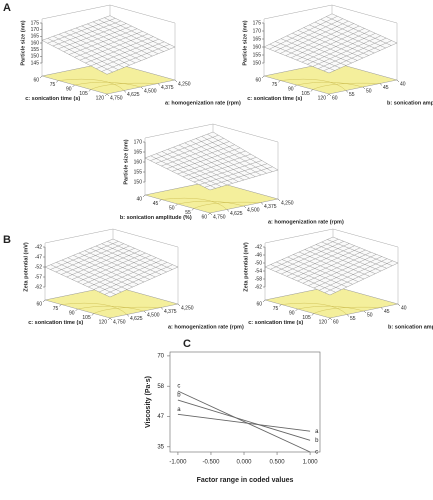 The height and width of the screenshot is (500, 433). Describe the element at coordinates (188, 213) in the screenshot. I see `x-tick-label: 55` at that location.